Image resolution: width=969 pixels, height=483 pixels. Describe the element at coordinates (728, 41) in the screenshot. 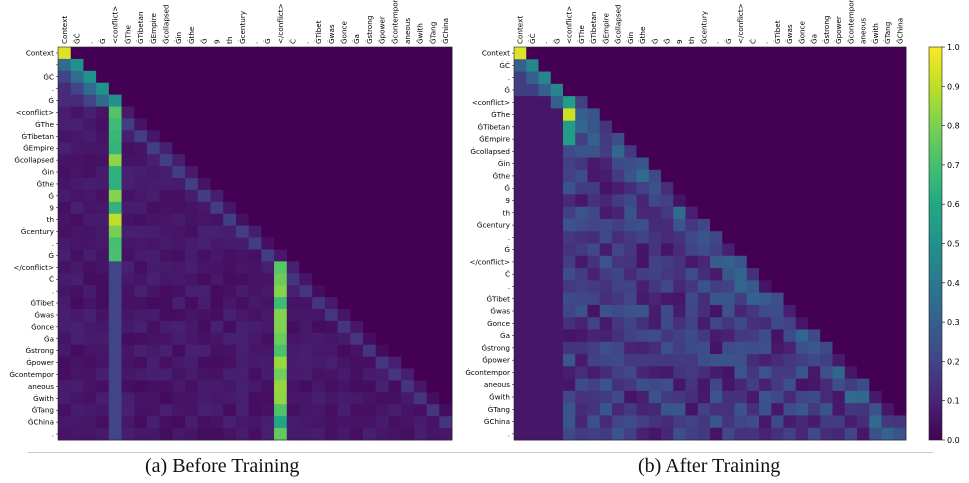

I see `x-tick-label: Ġ` at that location.